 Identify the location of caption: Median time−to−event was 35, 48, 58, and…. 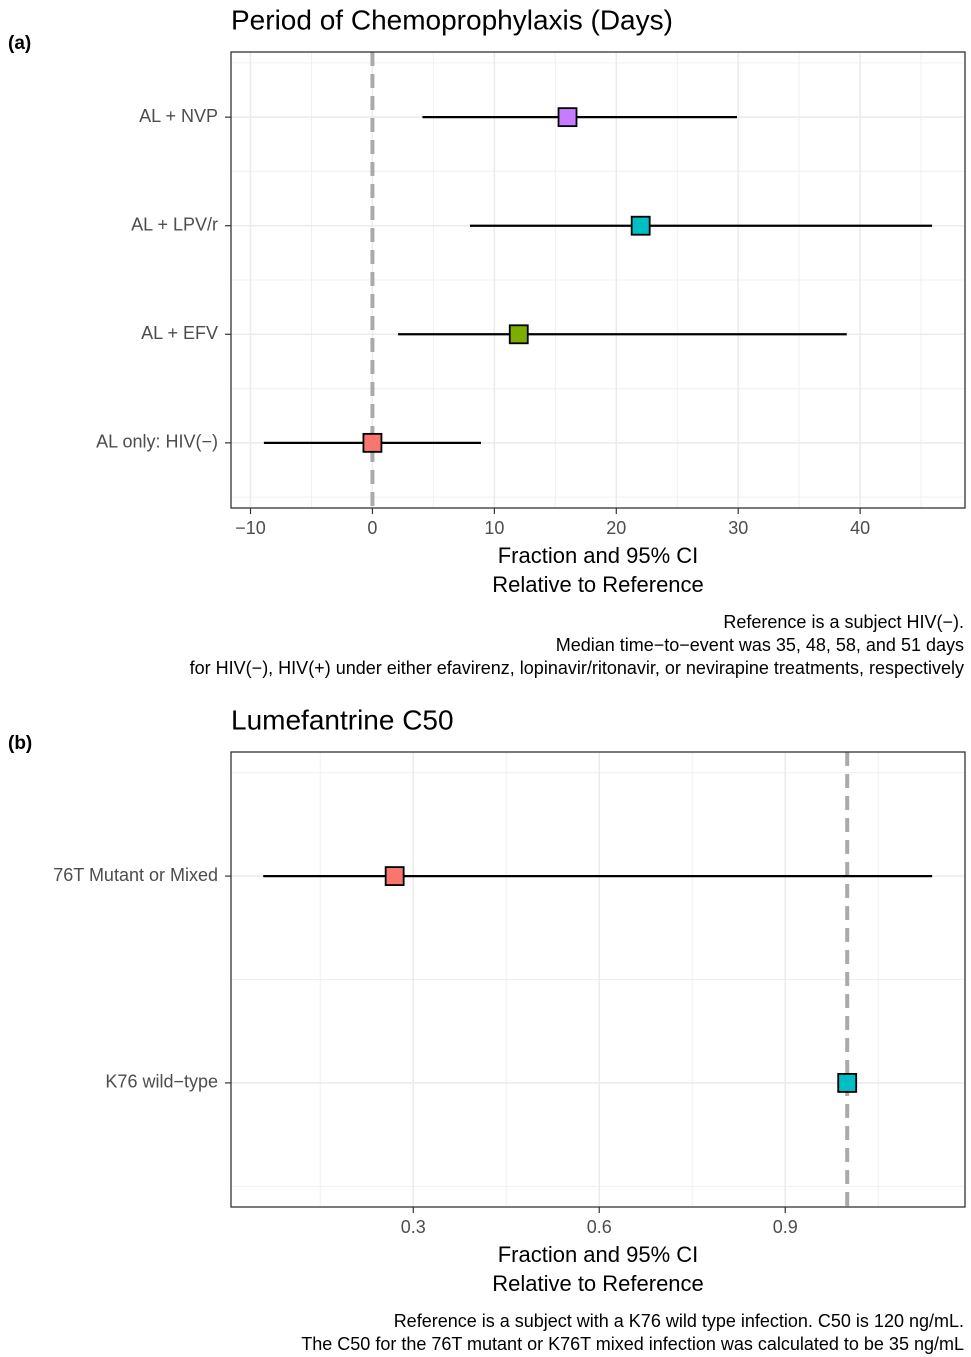
(760, 645).